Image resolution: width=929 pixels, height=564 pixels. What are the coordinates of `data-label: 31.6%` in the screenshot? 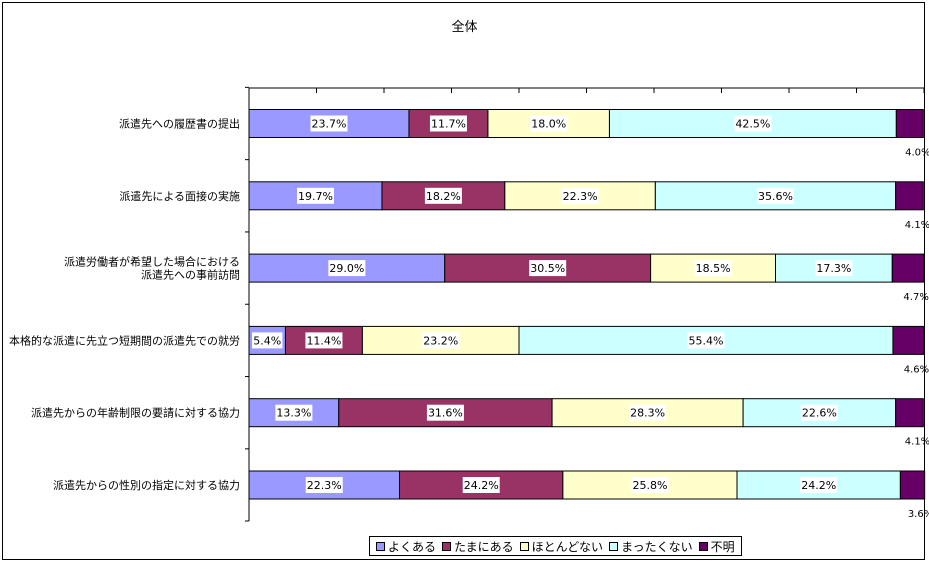 It's located at (445, 413).